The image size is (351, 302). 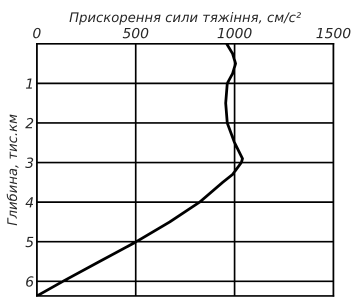 I want to click on y-tick-label: 5, so click(x=30, y=242).